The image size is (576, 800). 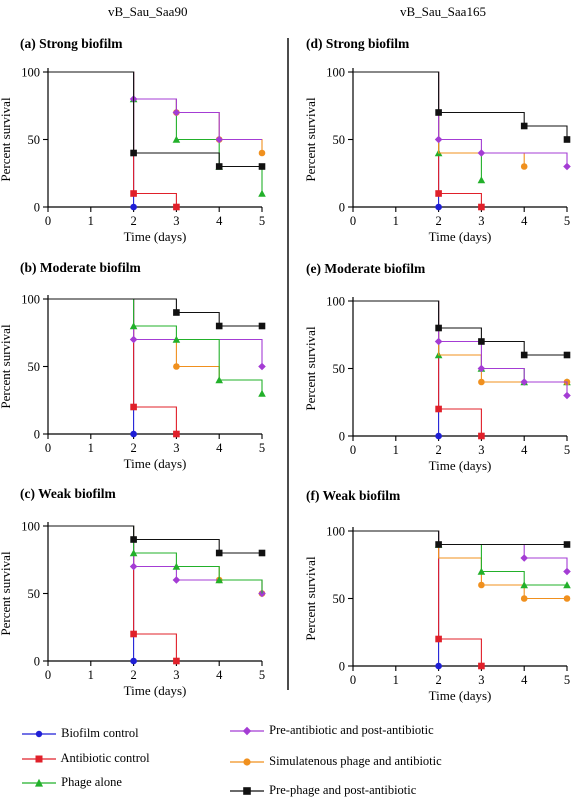 I want to click on panel-title: (d) Strong biofilm, so click(x=358, y=43).